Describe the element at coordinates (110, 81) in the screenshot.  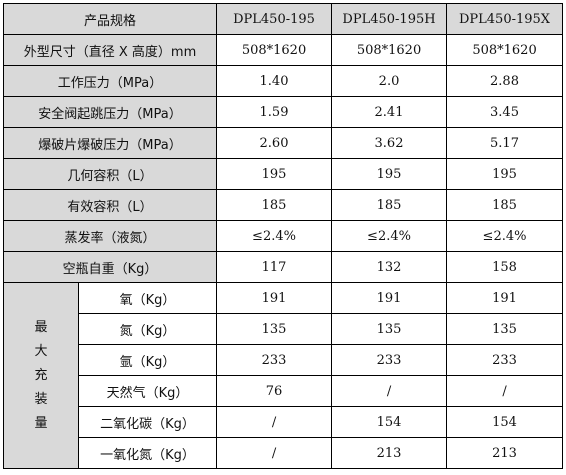
I see `spec-row-label: 工作压力（MPa）` at that location.